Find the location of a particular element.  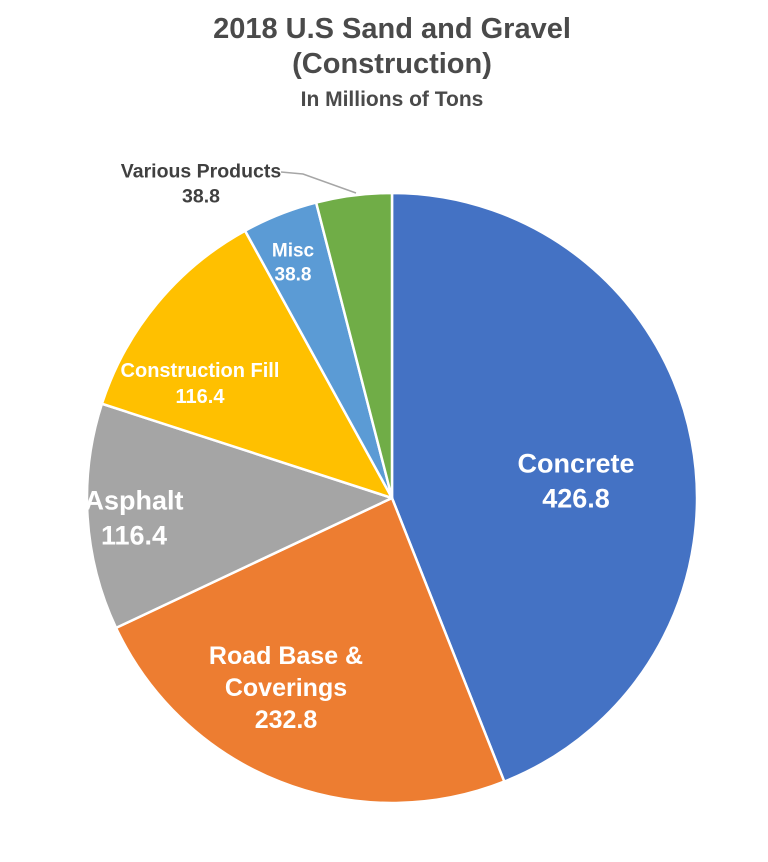

slice-label-misc: Misc 38.8 is located at coordinates (293, 262).